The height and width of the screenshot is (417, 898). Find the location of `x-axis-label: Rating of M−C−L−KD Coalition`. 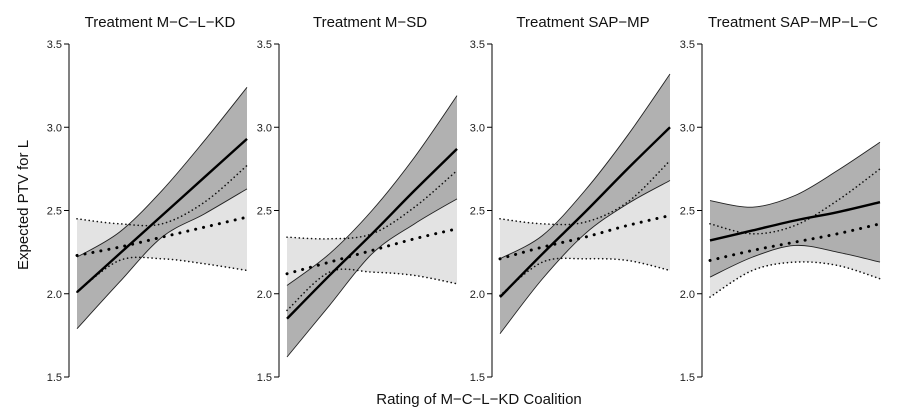

x-axis-label: Rating of M−C−L−KD Coalition is located at coordinates (479, 399).